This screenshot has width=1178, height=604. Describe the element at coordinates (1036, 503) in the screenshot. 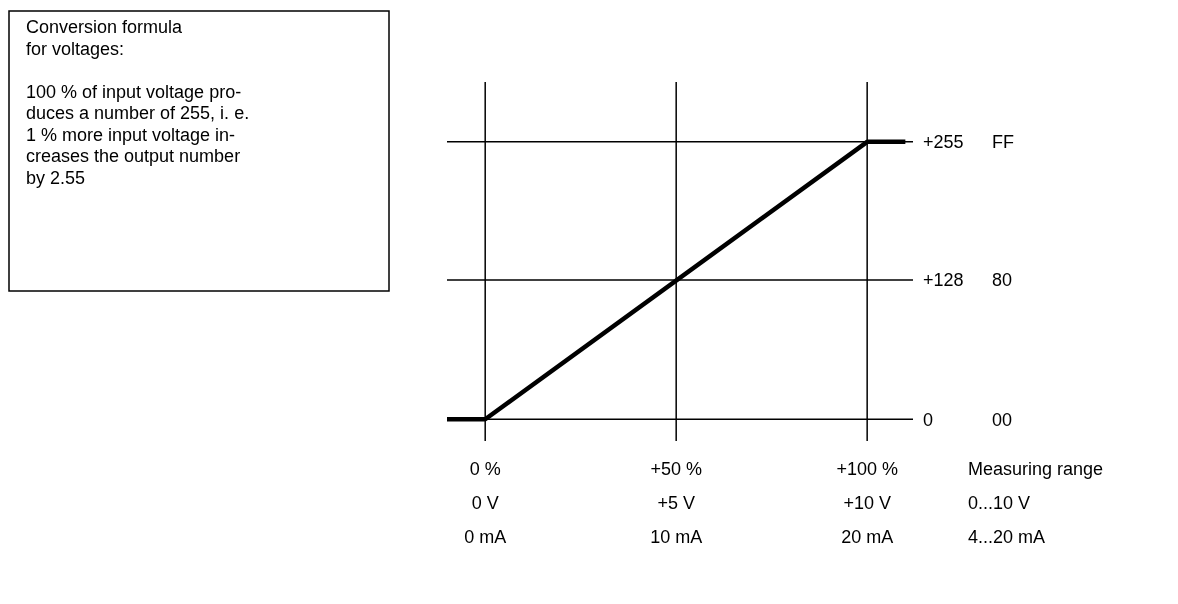

I see `x-axis-title: Measuring range 0...10 V 4...20 mA` at that location.